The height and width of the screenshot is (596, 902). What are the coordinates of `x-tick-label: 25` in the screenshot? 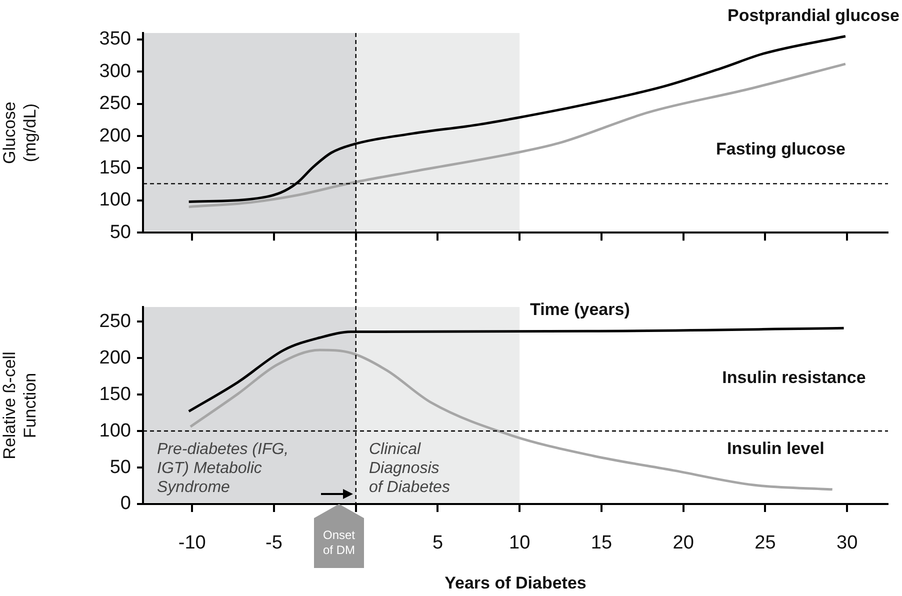 It's located at (765, 543).